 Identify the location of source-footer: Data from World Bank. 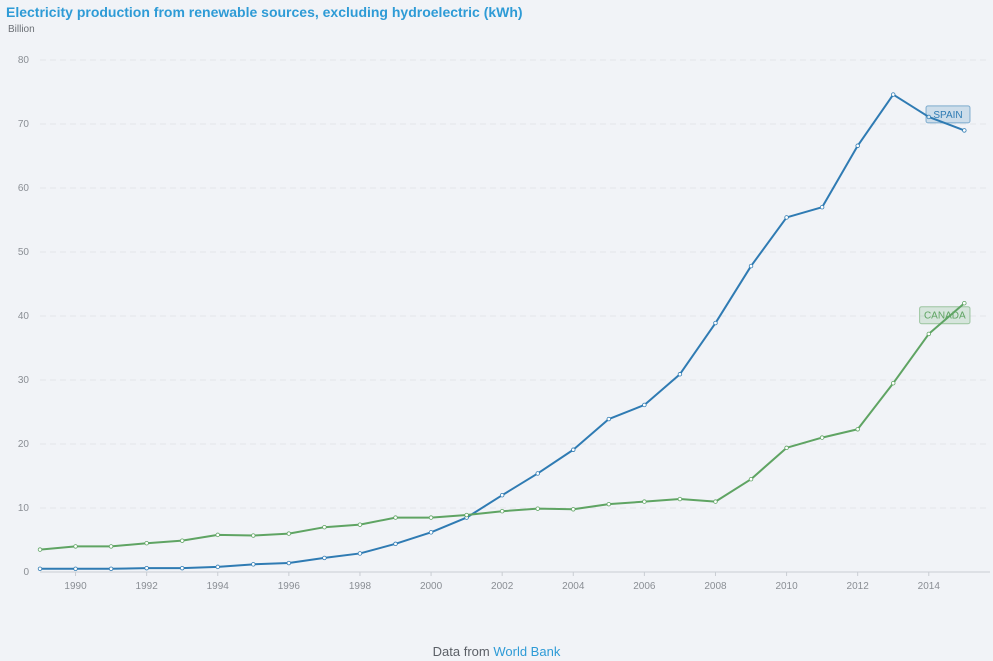
(496, 651).